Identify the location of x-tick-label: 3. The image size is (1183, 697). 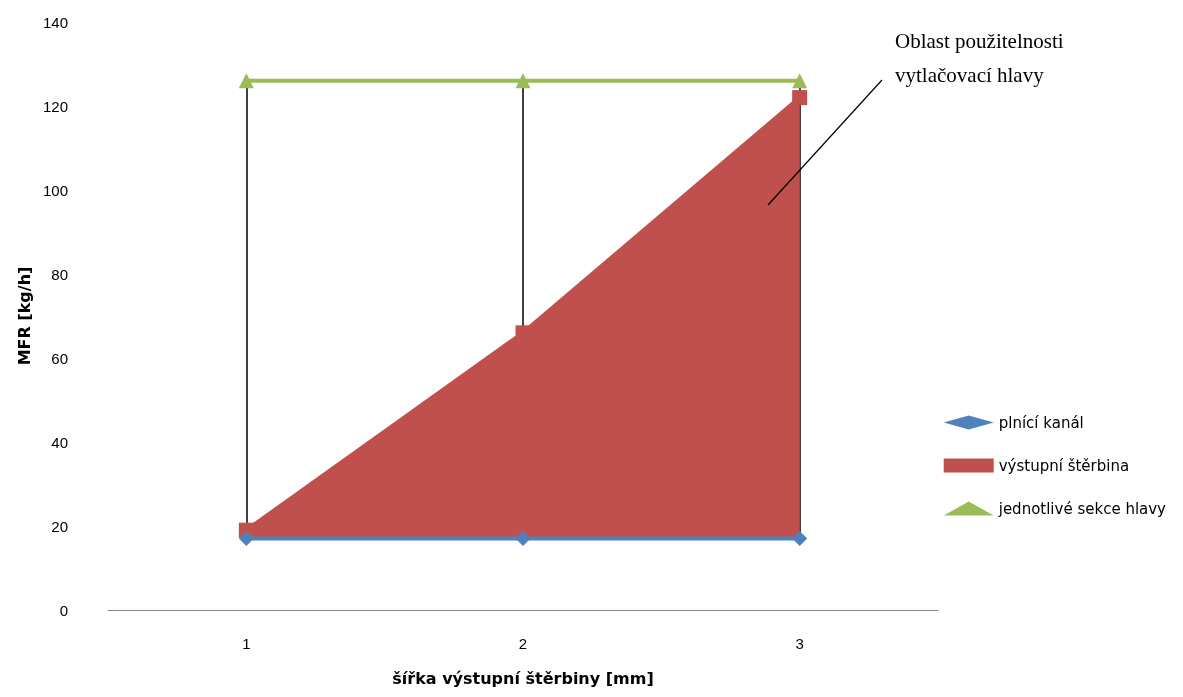
(799, 643).